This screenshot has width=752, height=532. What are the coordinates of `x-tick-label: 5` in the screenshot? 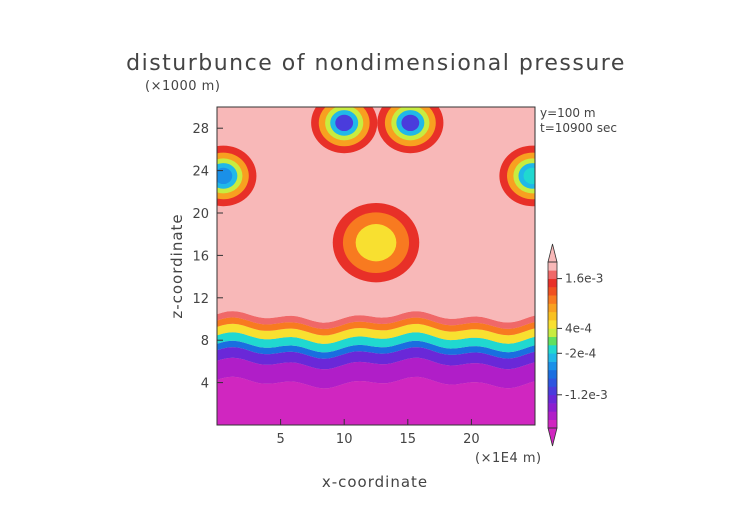 It's located at (280, 439).